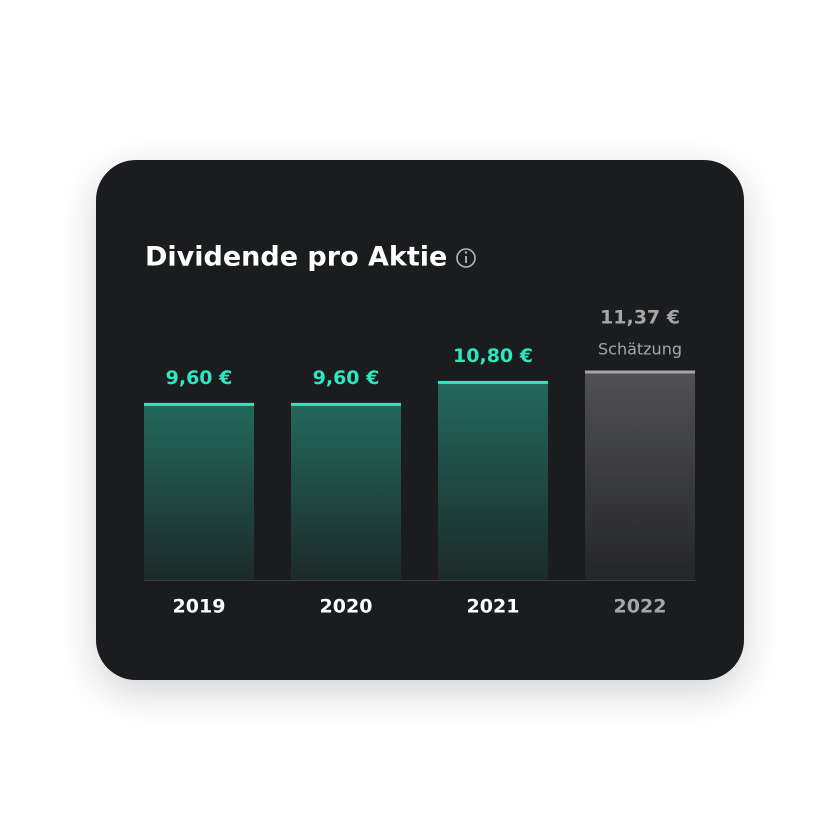 The height and width of the screenshot is (840, 840). What do you see at coordinates (493, 356) in the screenshot?
I see `value-label: 10,80 €` at bounding box center [493, 356].